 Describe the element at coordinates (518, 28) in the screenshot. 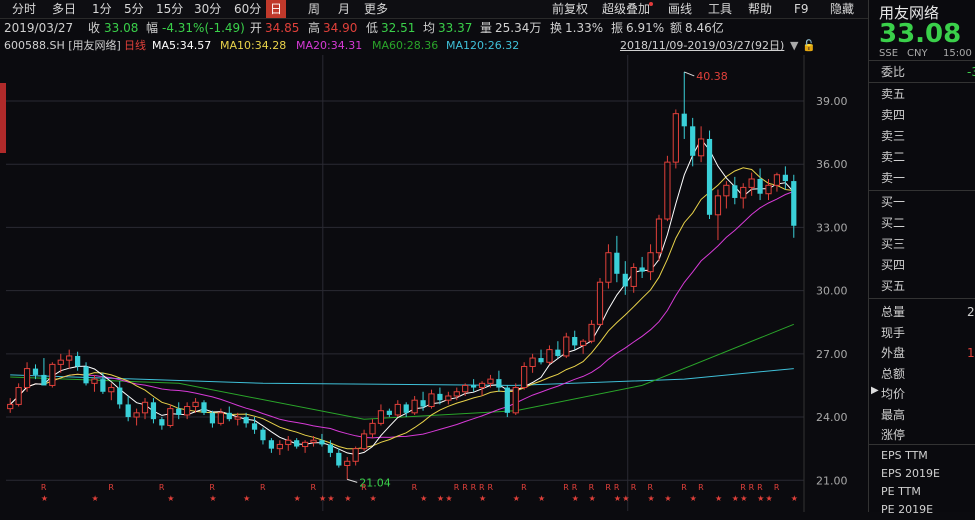

I see `volume-value: 25.34万` at that location.